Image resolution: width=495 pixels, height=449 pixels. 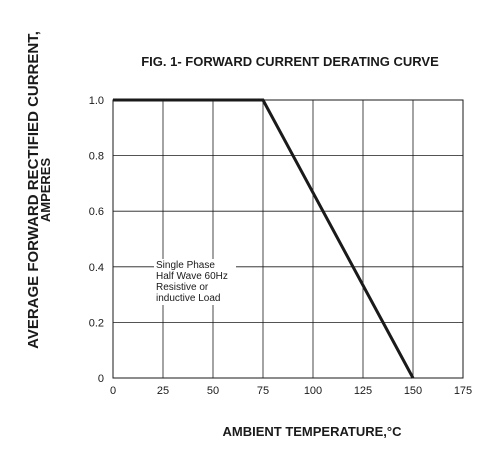 I want to click on x-tick-label-7: 175, so click(x=463, y=391).